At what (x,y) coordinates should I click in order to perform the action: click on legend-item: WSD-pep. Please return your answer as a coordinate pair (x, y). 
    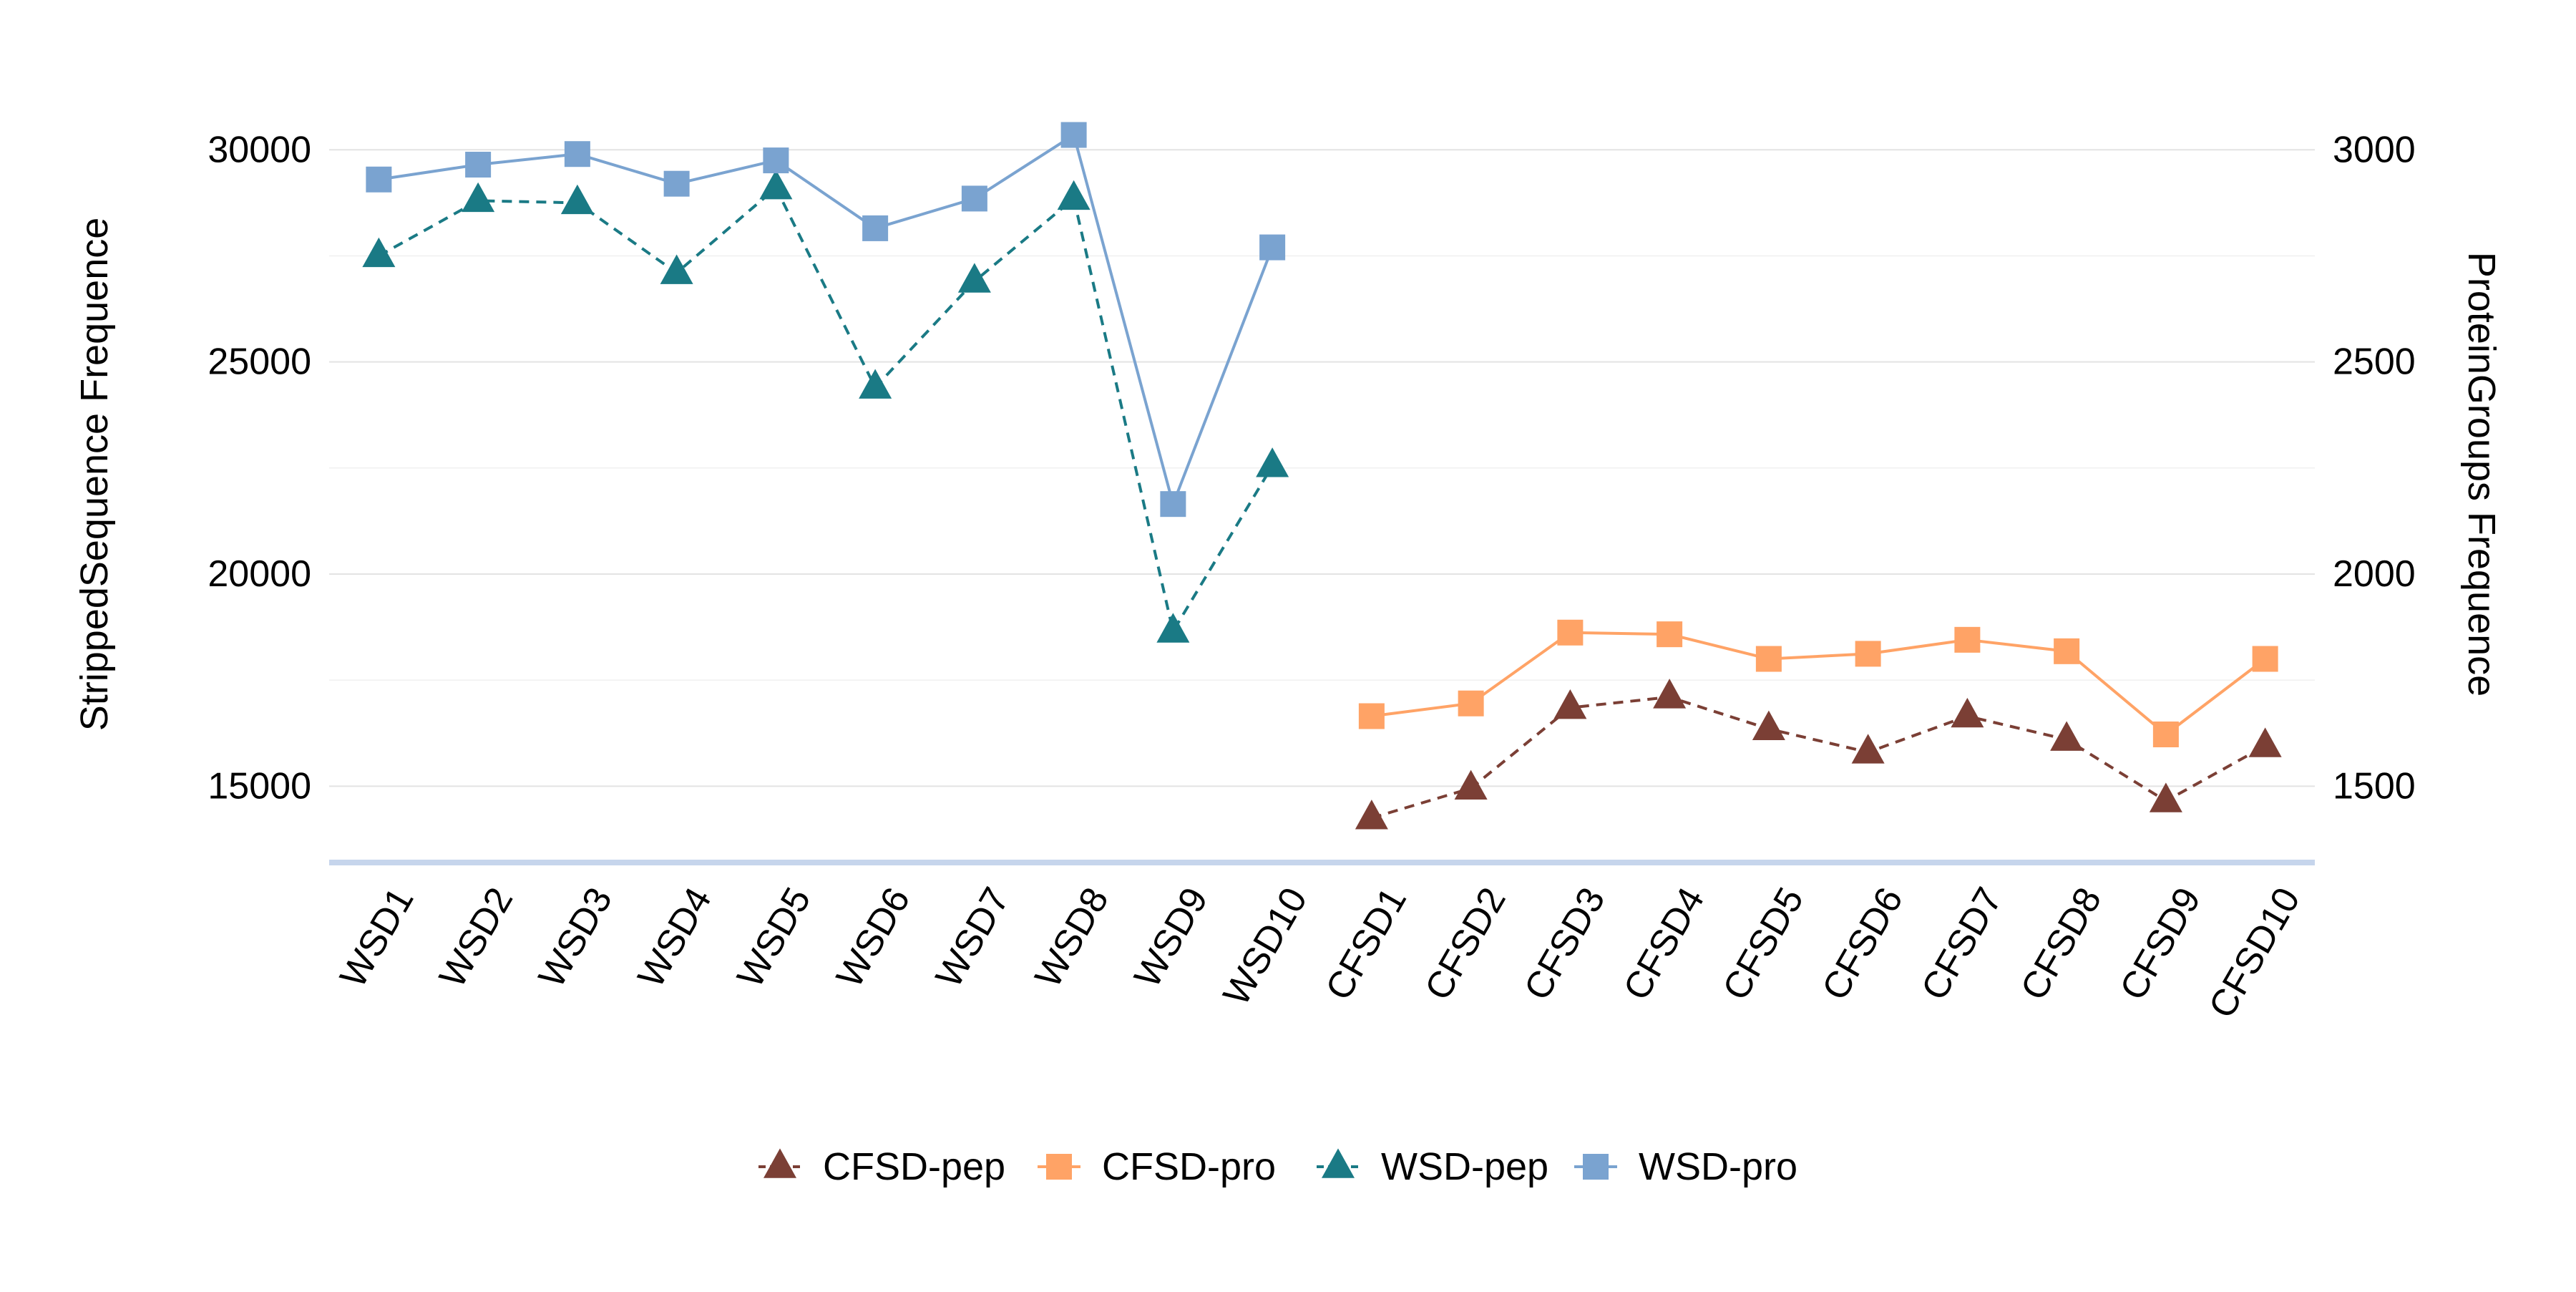
    Looking at the image, I should click on (1432, 1166).